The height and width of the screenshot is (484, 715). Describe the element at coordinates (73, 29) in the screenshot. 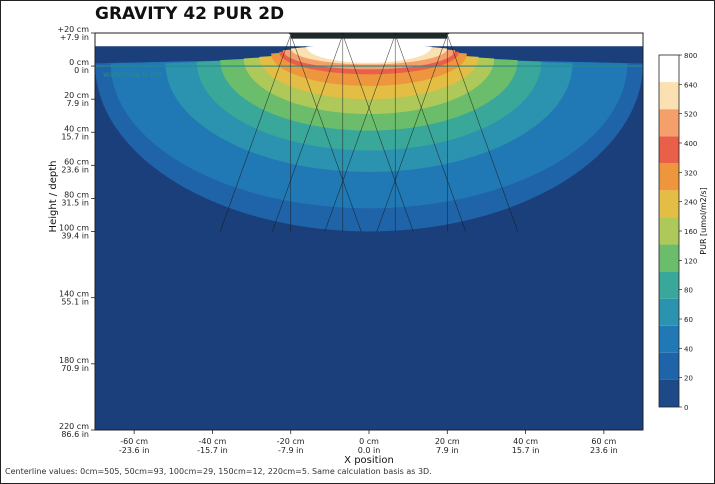

I see `y-tick-label: +20 cm` at that location.